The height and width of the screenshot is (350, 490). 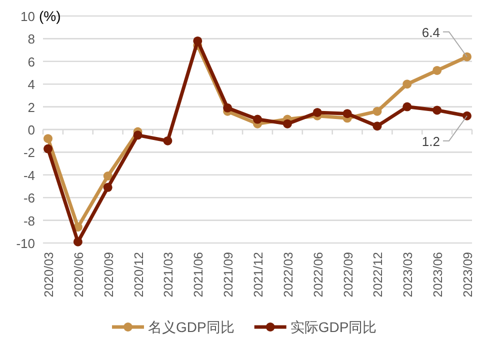 I want to click on x-tick-label: 2023/06, so click(x=438, y=275).